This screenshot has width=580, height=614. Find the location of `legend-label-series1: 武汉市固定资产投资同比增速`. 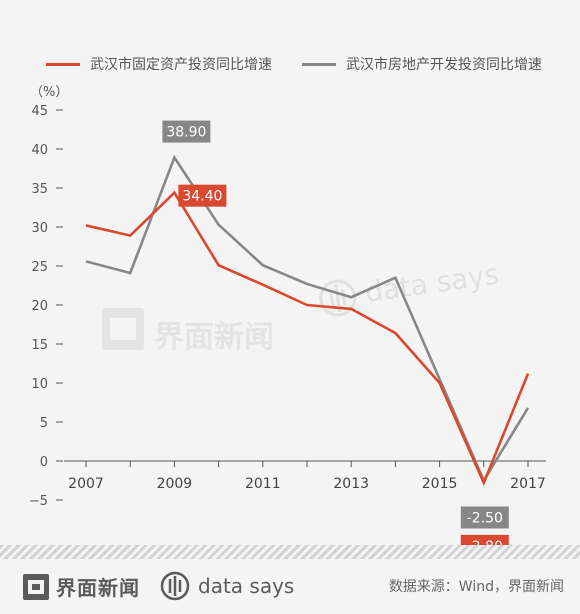

legend-label-series1: 武汉市固定资产投资同比增速 is located at coordinates (181, 65).